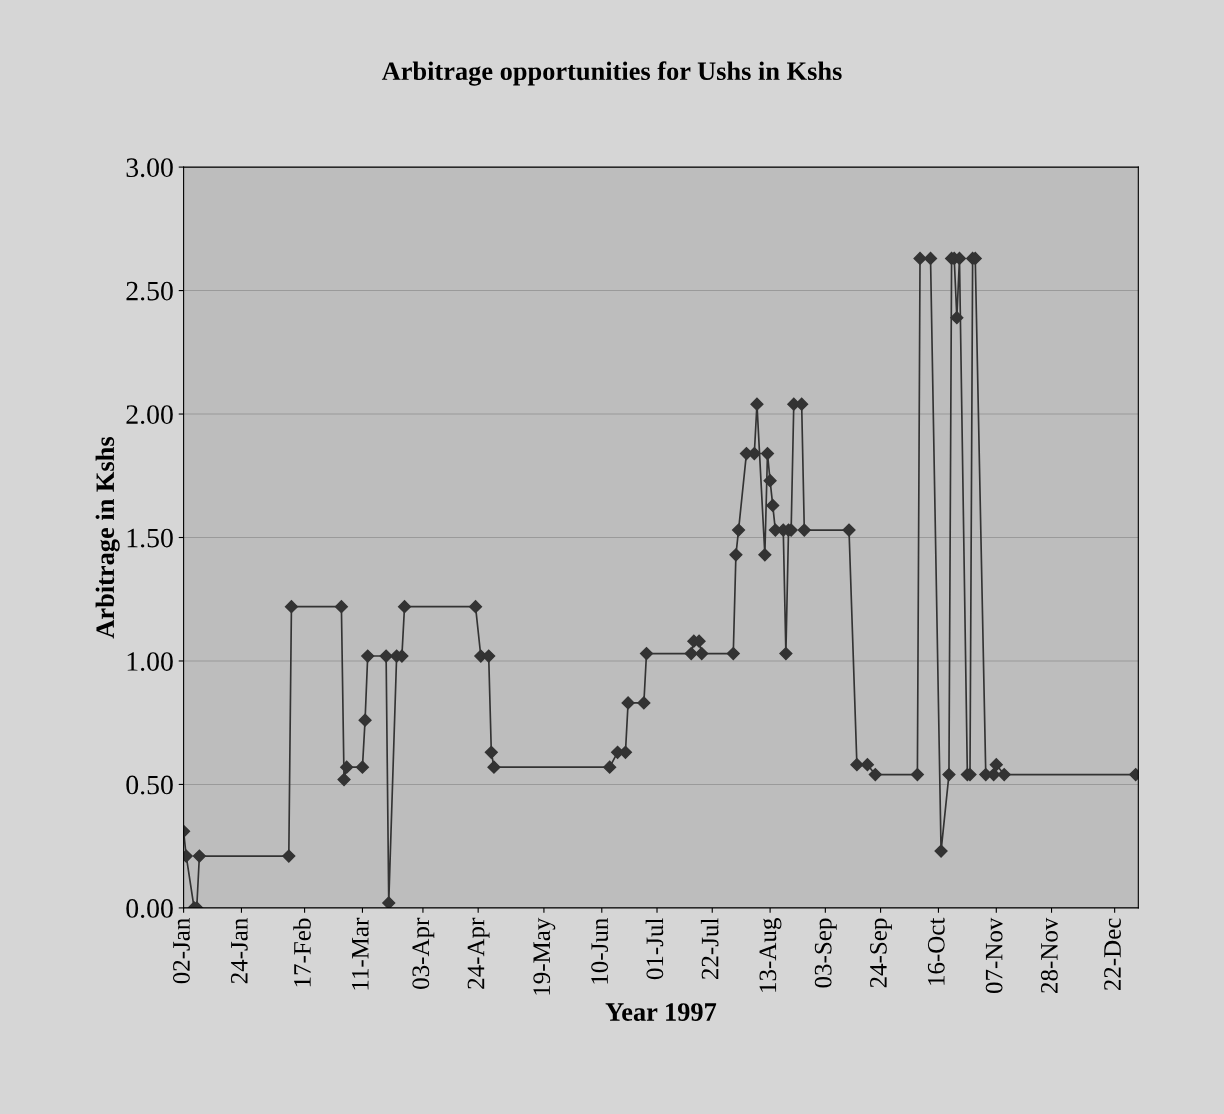 The image size is (1224, 1114). I want to click on y-axis-title: Arbitrage in Kshs, so click(107, 537).